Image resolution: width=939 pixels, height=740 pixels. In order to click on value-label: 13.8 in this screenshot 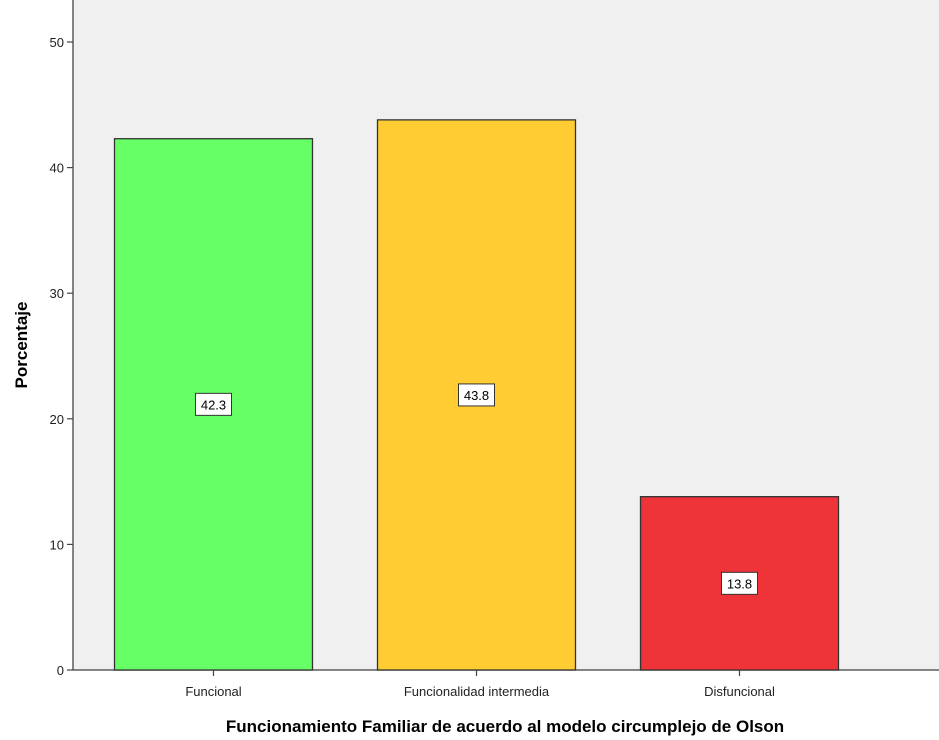, I will do `click(739, 583)`.